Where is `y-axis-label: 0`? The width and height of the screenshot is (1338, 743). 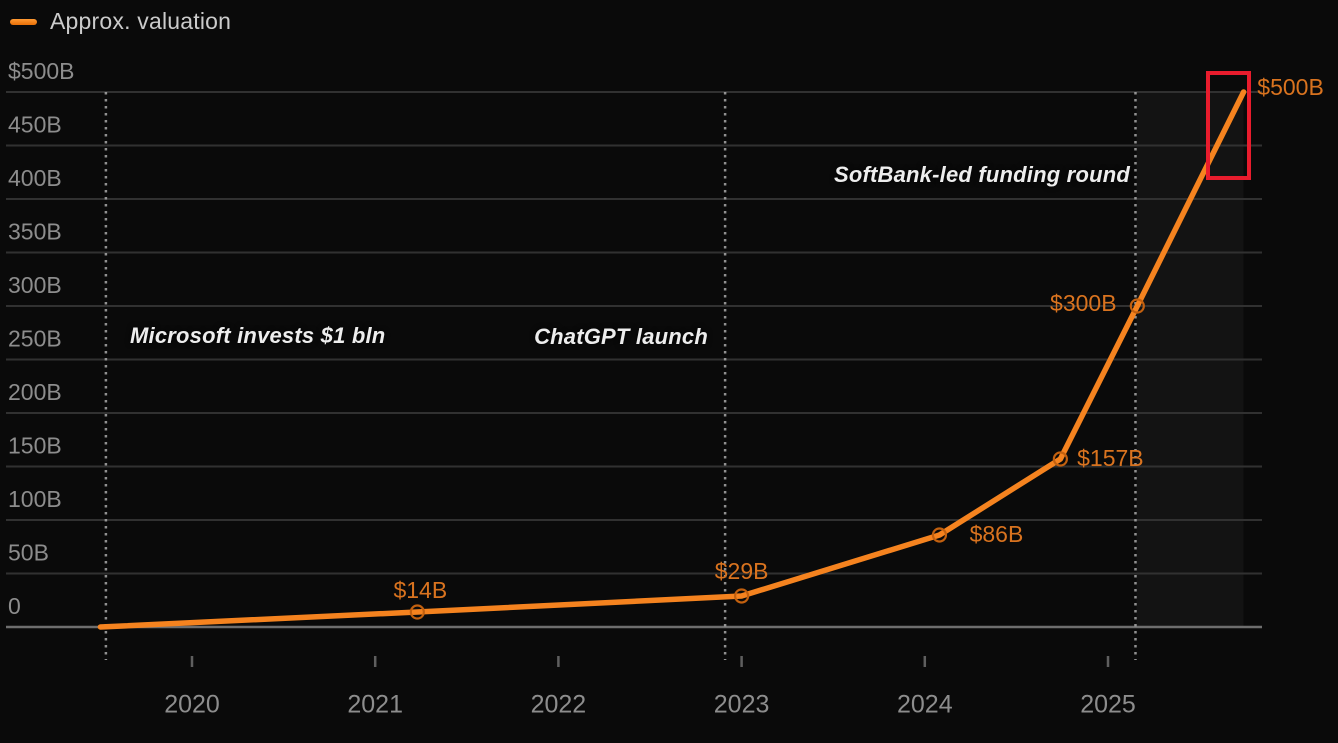 y-axis-label: 0 is located at coordinates (14, 606).